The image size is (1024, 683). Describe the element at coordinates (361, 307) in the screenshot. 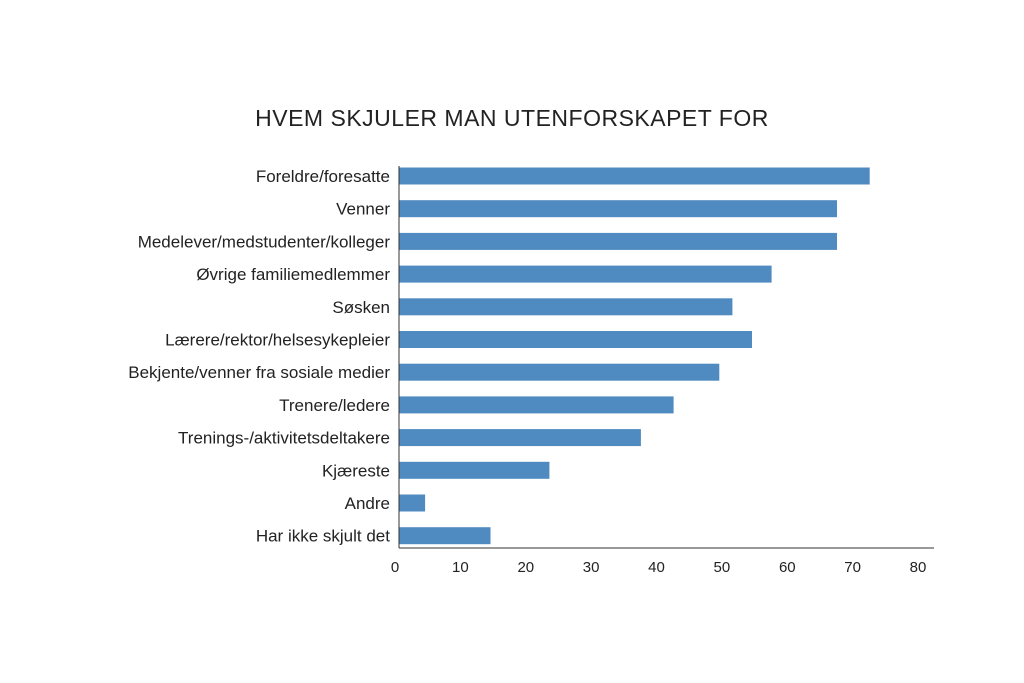

I see `category-label: Søsken` at that location.